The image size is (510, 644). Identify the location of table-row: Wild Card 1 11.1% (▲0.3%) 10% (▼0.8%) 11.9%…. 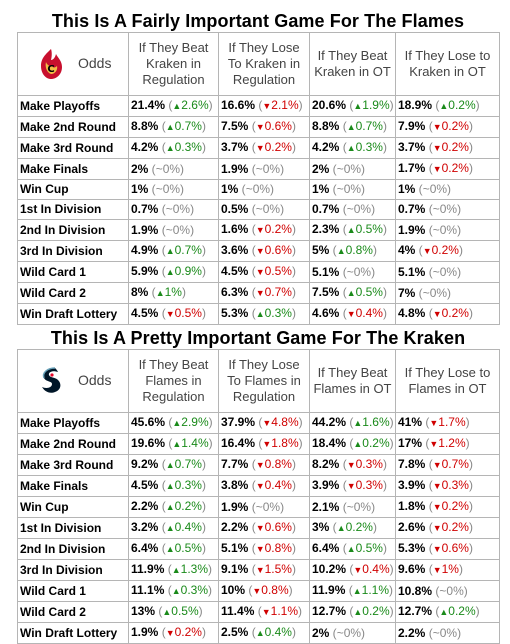
(258, 591).